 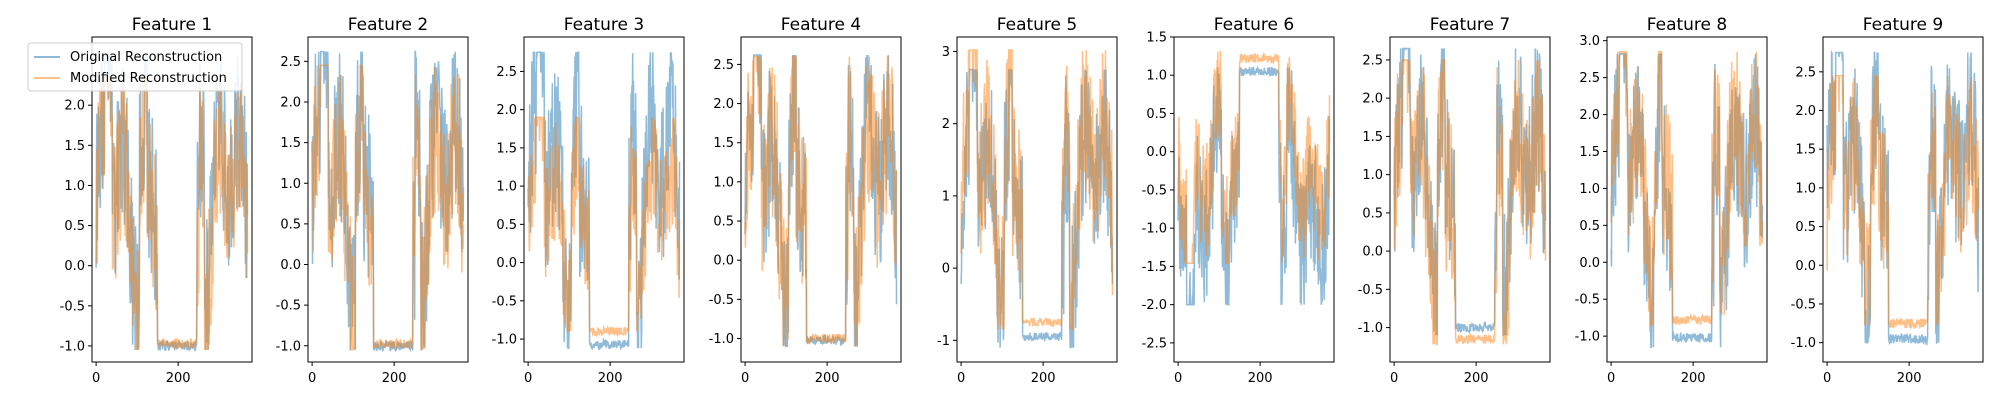 What do you see at coordinates (1254, 25) in the screenshot?
I see `panel-title: Feature 6` at bounding box center [1254, 25].